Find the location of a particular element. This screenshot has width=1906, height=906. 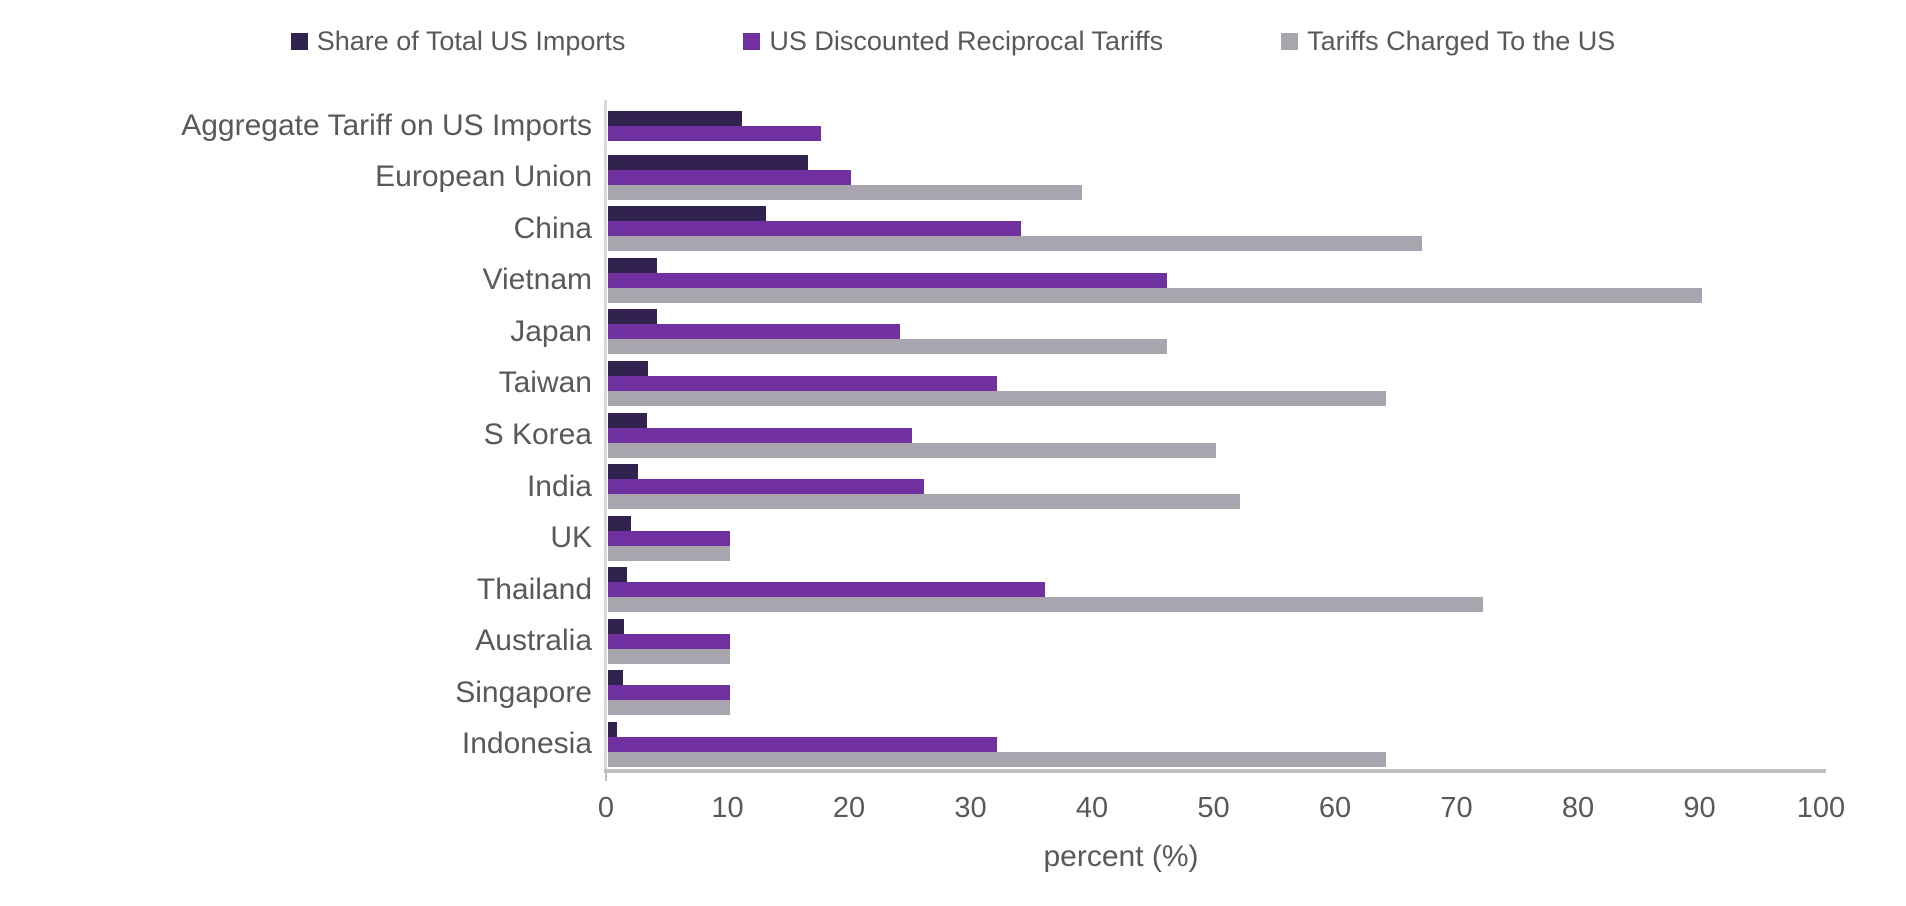

y-axis-line is located at coordinates (605, 436).